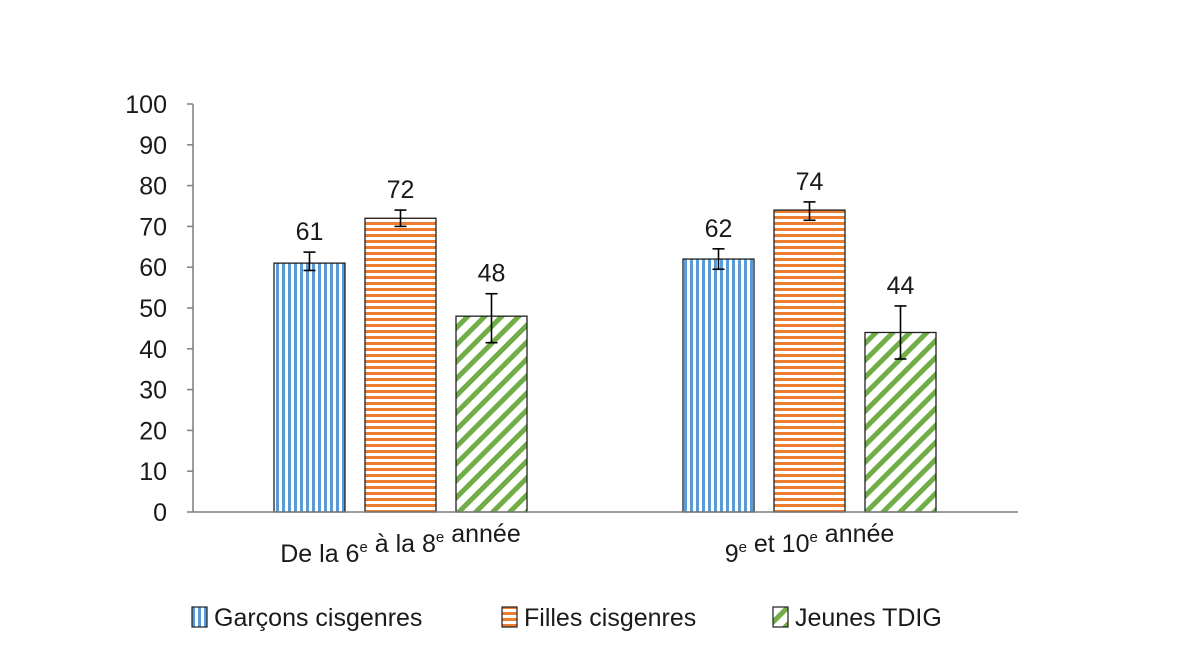 This screenshot has height=671, width=1200. Describe the element at coordinates (153, 472) in the screenshot. I see `y-tick-label: 10` at that location.